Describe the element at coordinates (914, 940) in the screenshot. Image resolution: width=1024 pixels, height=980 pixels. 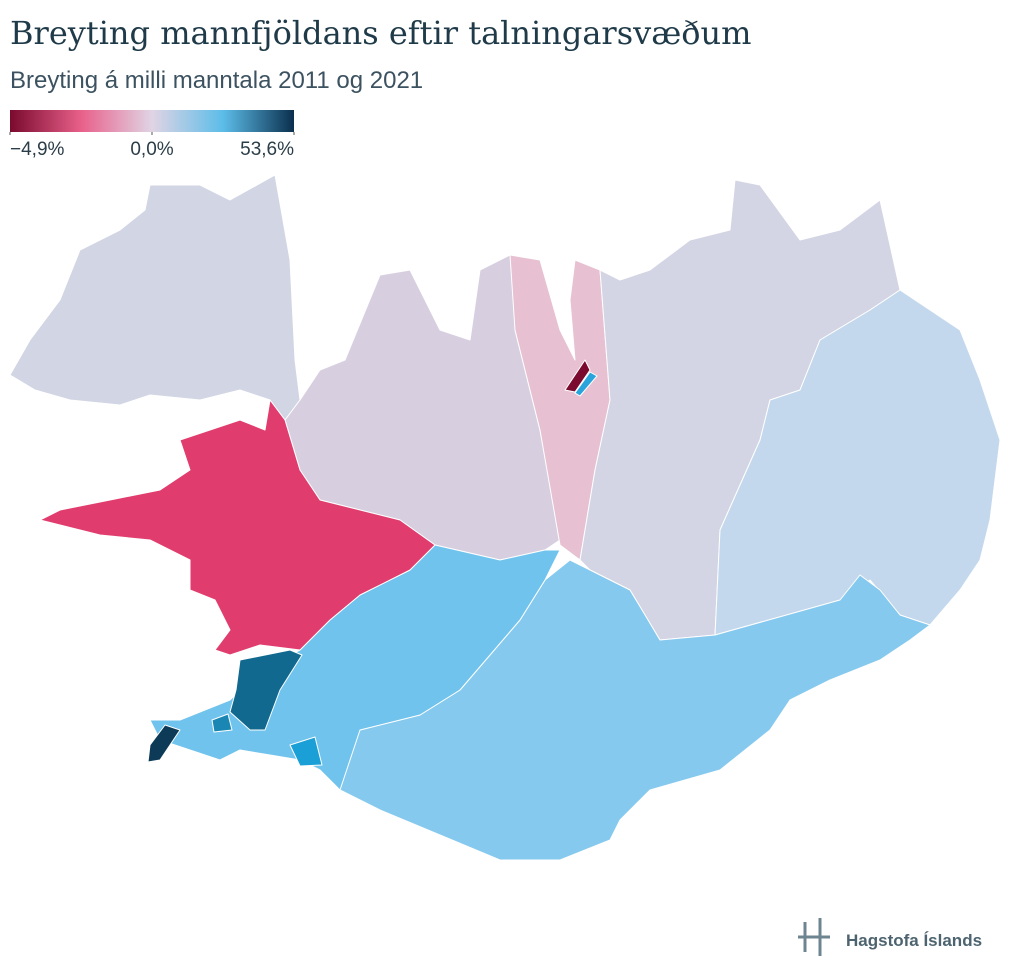
I see `logo-text: Hagstofa Íslands` at that location.